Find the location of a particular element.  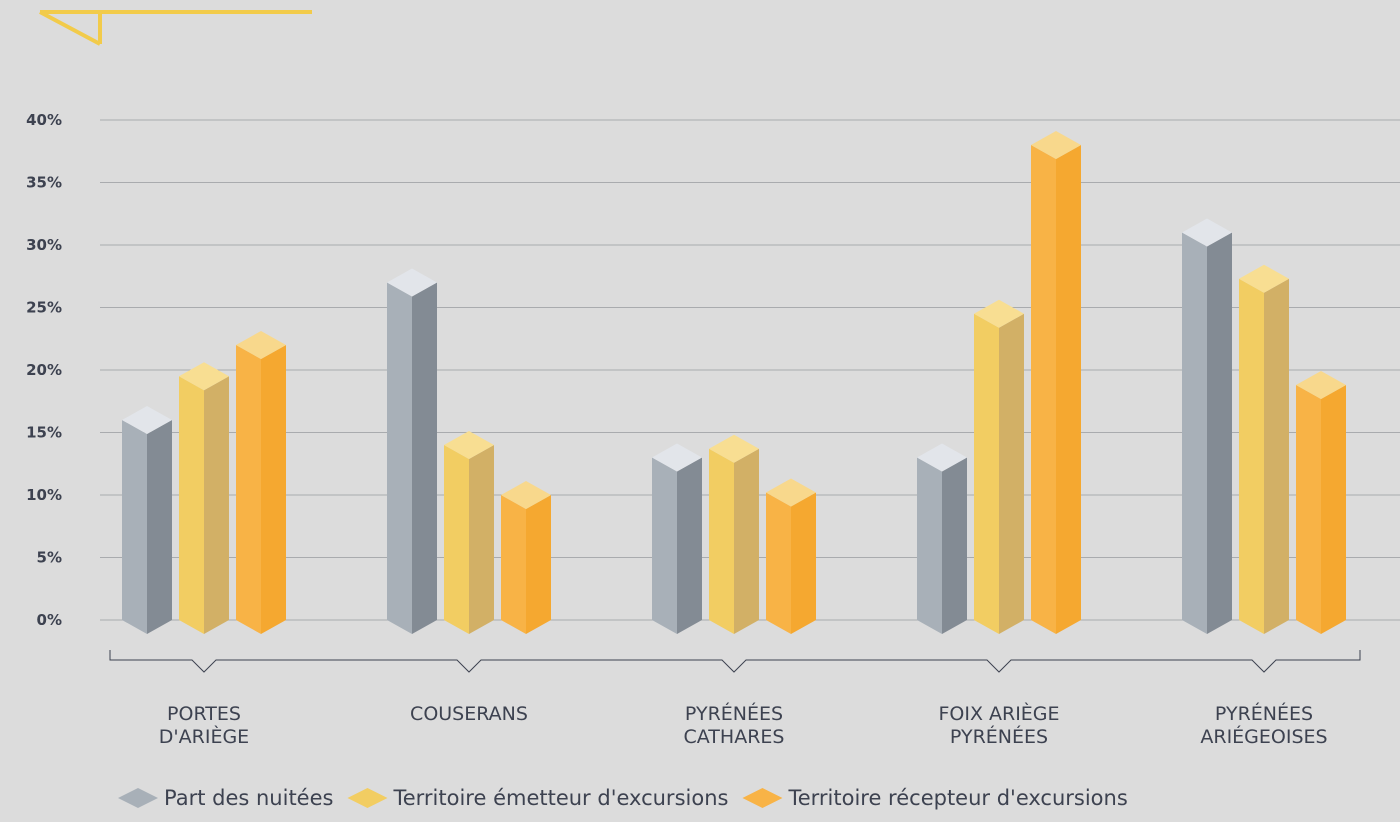

legend-label: Territoire récepteur d'excursions is located at coordinates (957, 798).